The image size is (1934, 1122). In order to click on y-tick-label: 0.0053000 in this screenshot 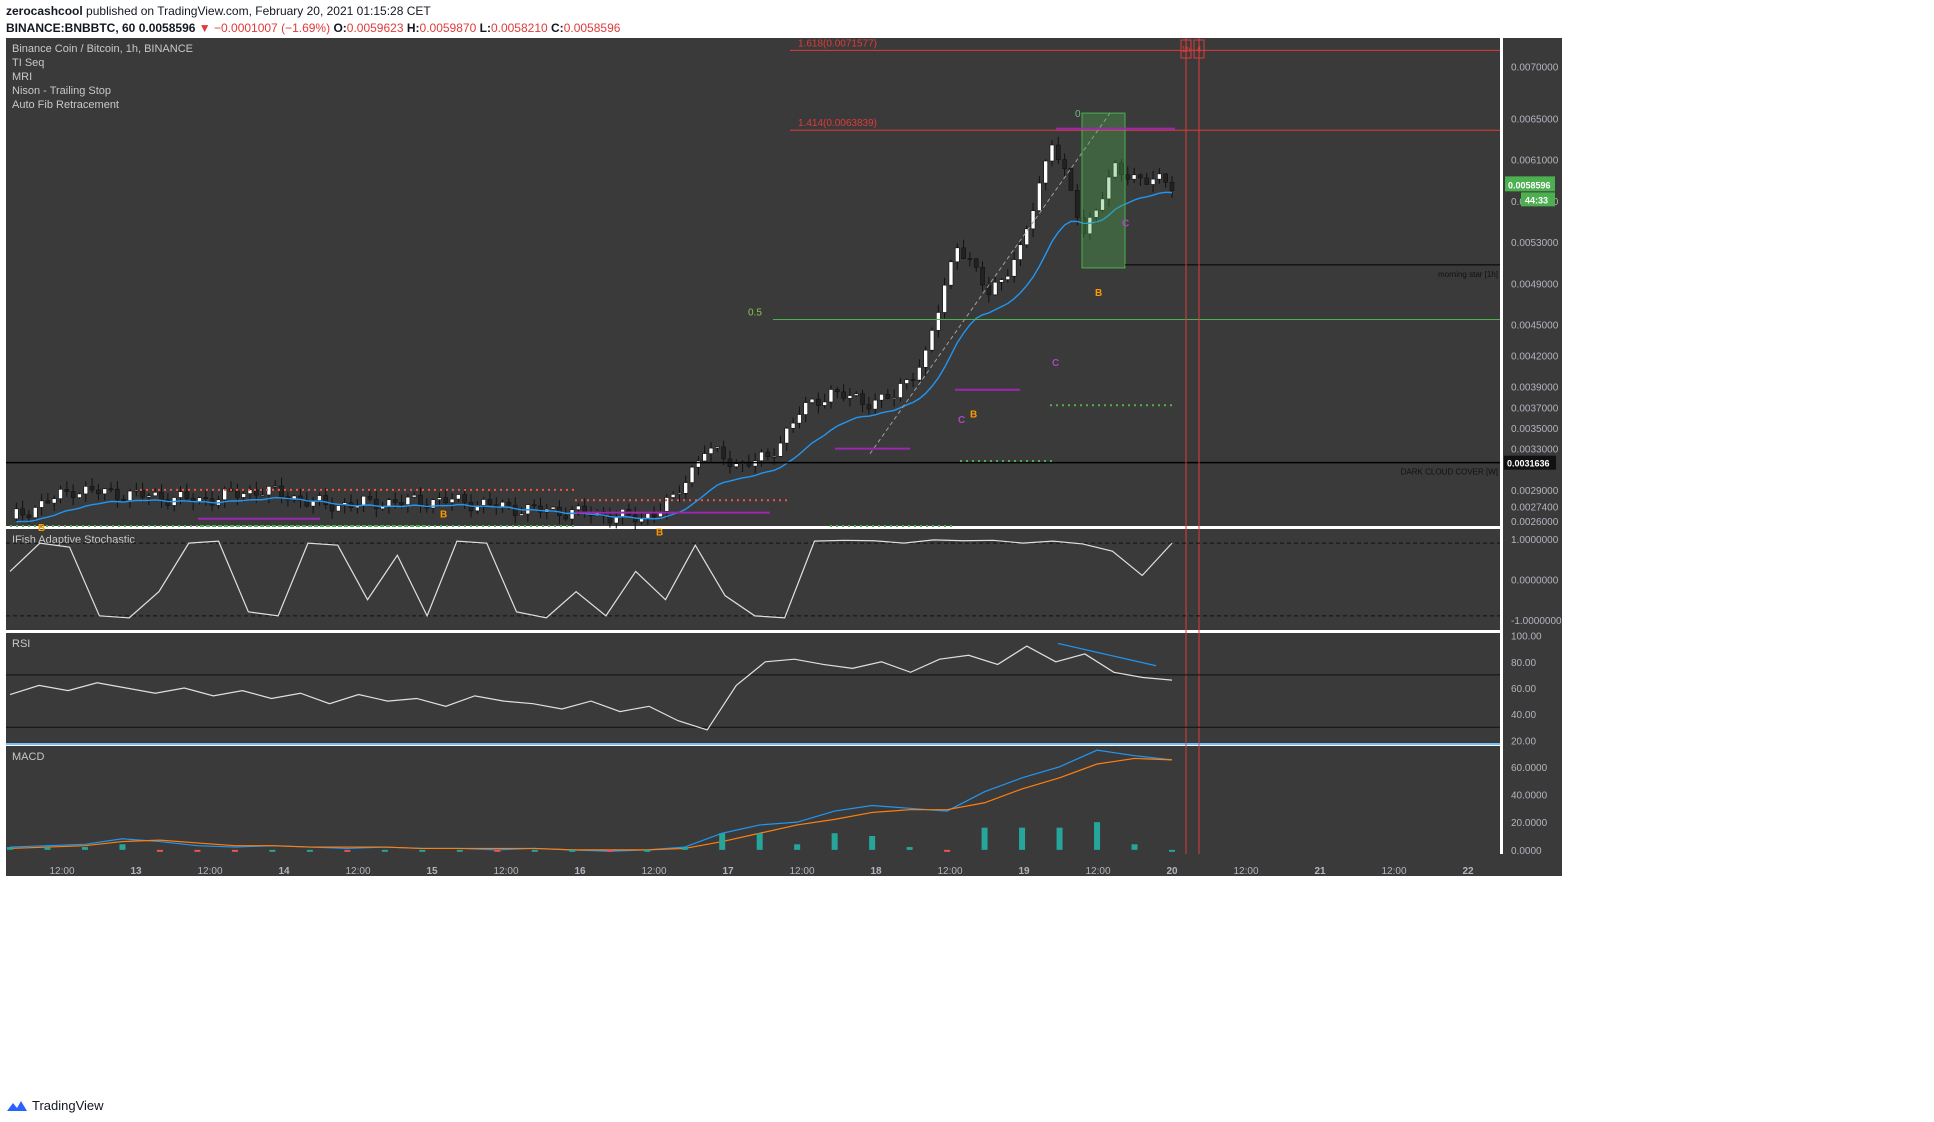, I will do `click(1535, 243)`.